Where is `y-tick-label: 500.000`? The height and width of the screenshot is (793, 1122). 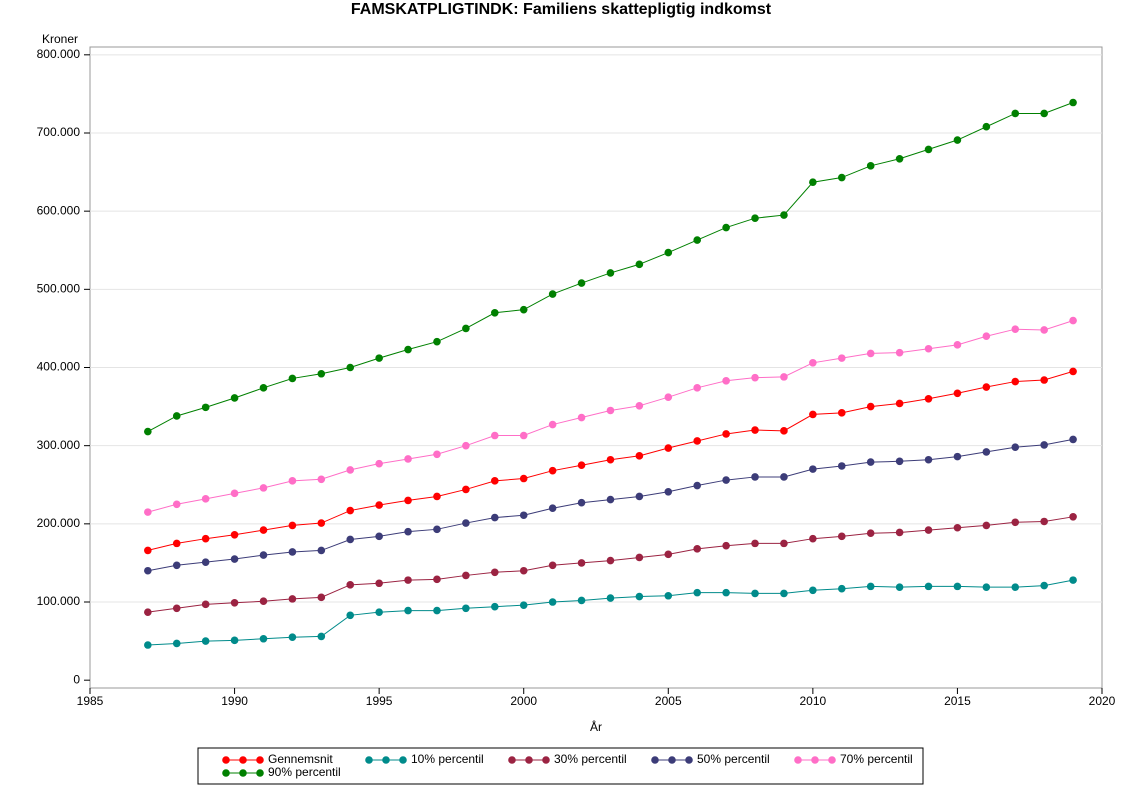
y-tick-label: 500.000 is located at coordinates (59, 289).